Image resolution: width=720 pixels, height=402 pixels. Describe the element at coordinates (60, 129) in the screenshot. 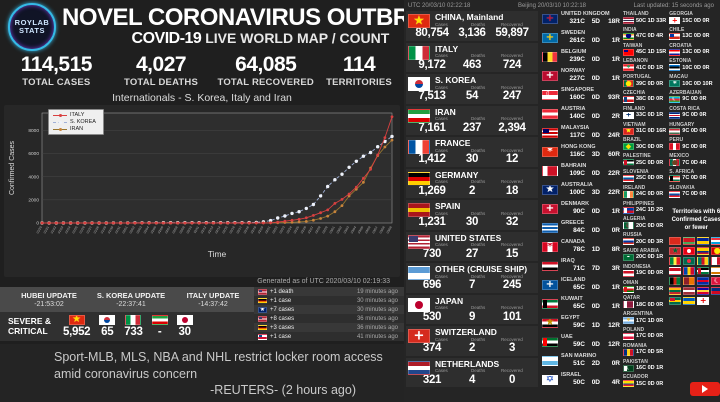

I see `legend-dot` at that location.